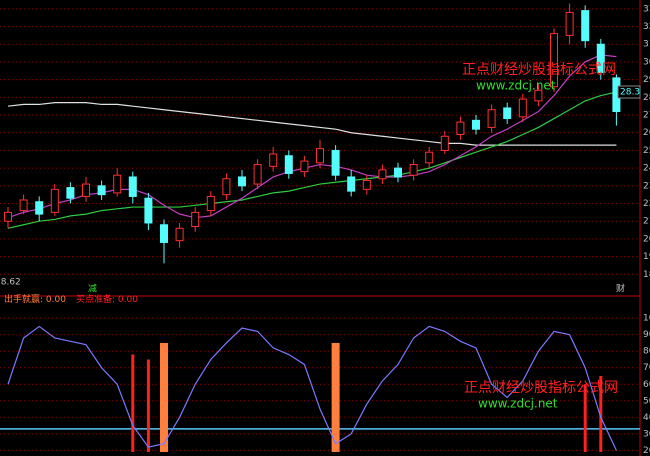  What do you see at coordinates (646, 385) in the screenshot?
I see `y-tick-label: 60` at bounding box center [646, 385].